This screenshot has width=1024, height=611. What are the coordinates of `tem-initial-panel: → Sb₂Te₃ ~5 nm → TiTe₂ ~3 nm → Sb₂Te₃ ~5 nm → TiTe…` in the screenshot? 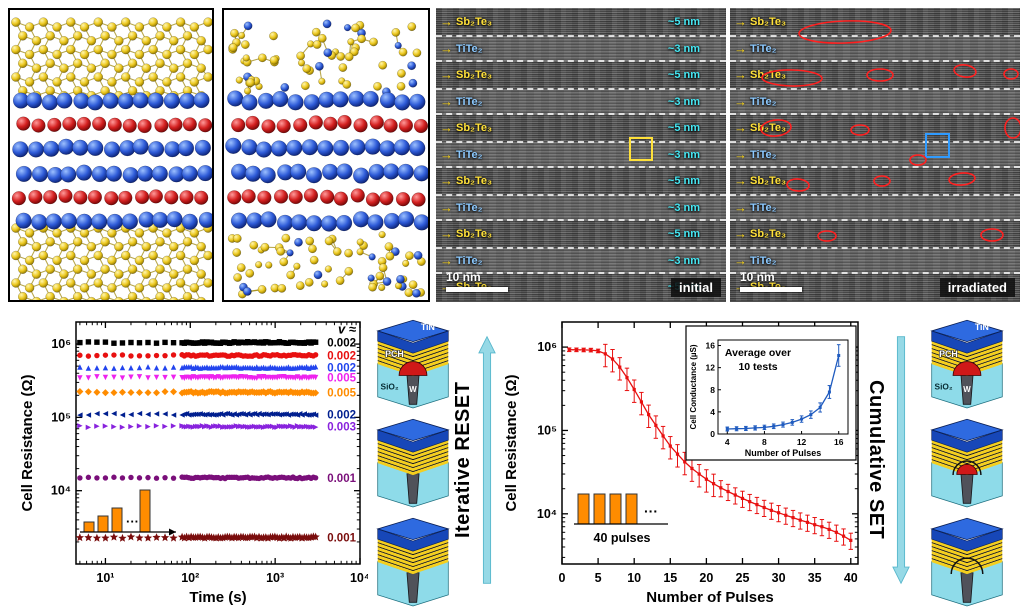 It's located at (581, 155).